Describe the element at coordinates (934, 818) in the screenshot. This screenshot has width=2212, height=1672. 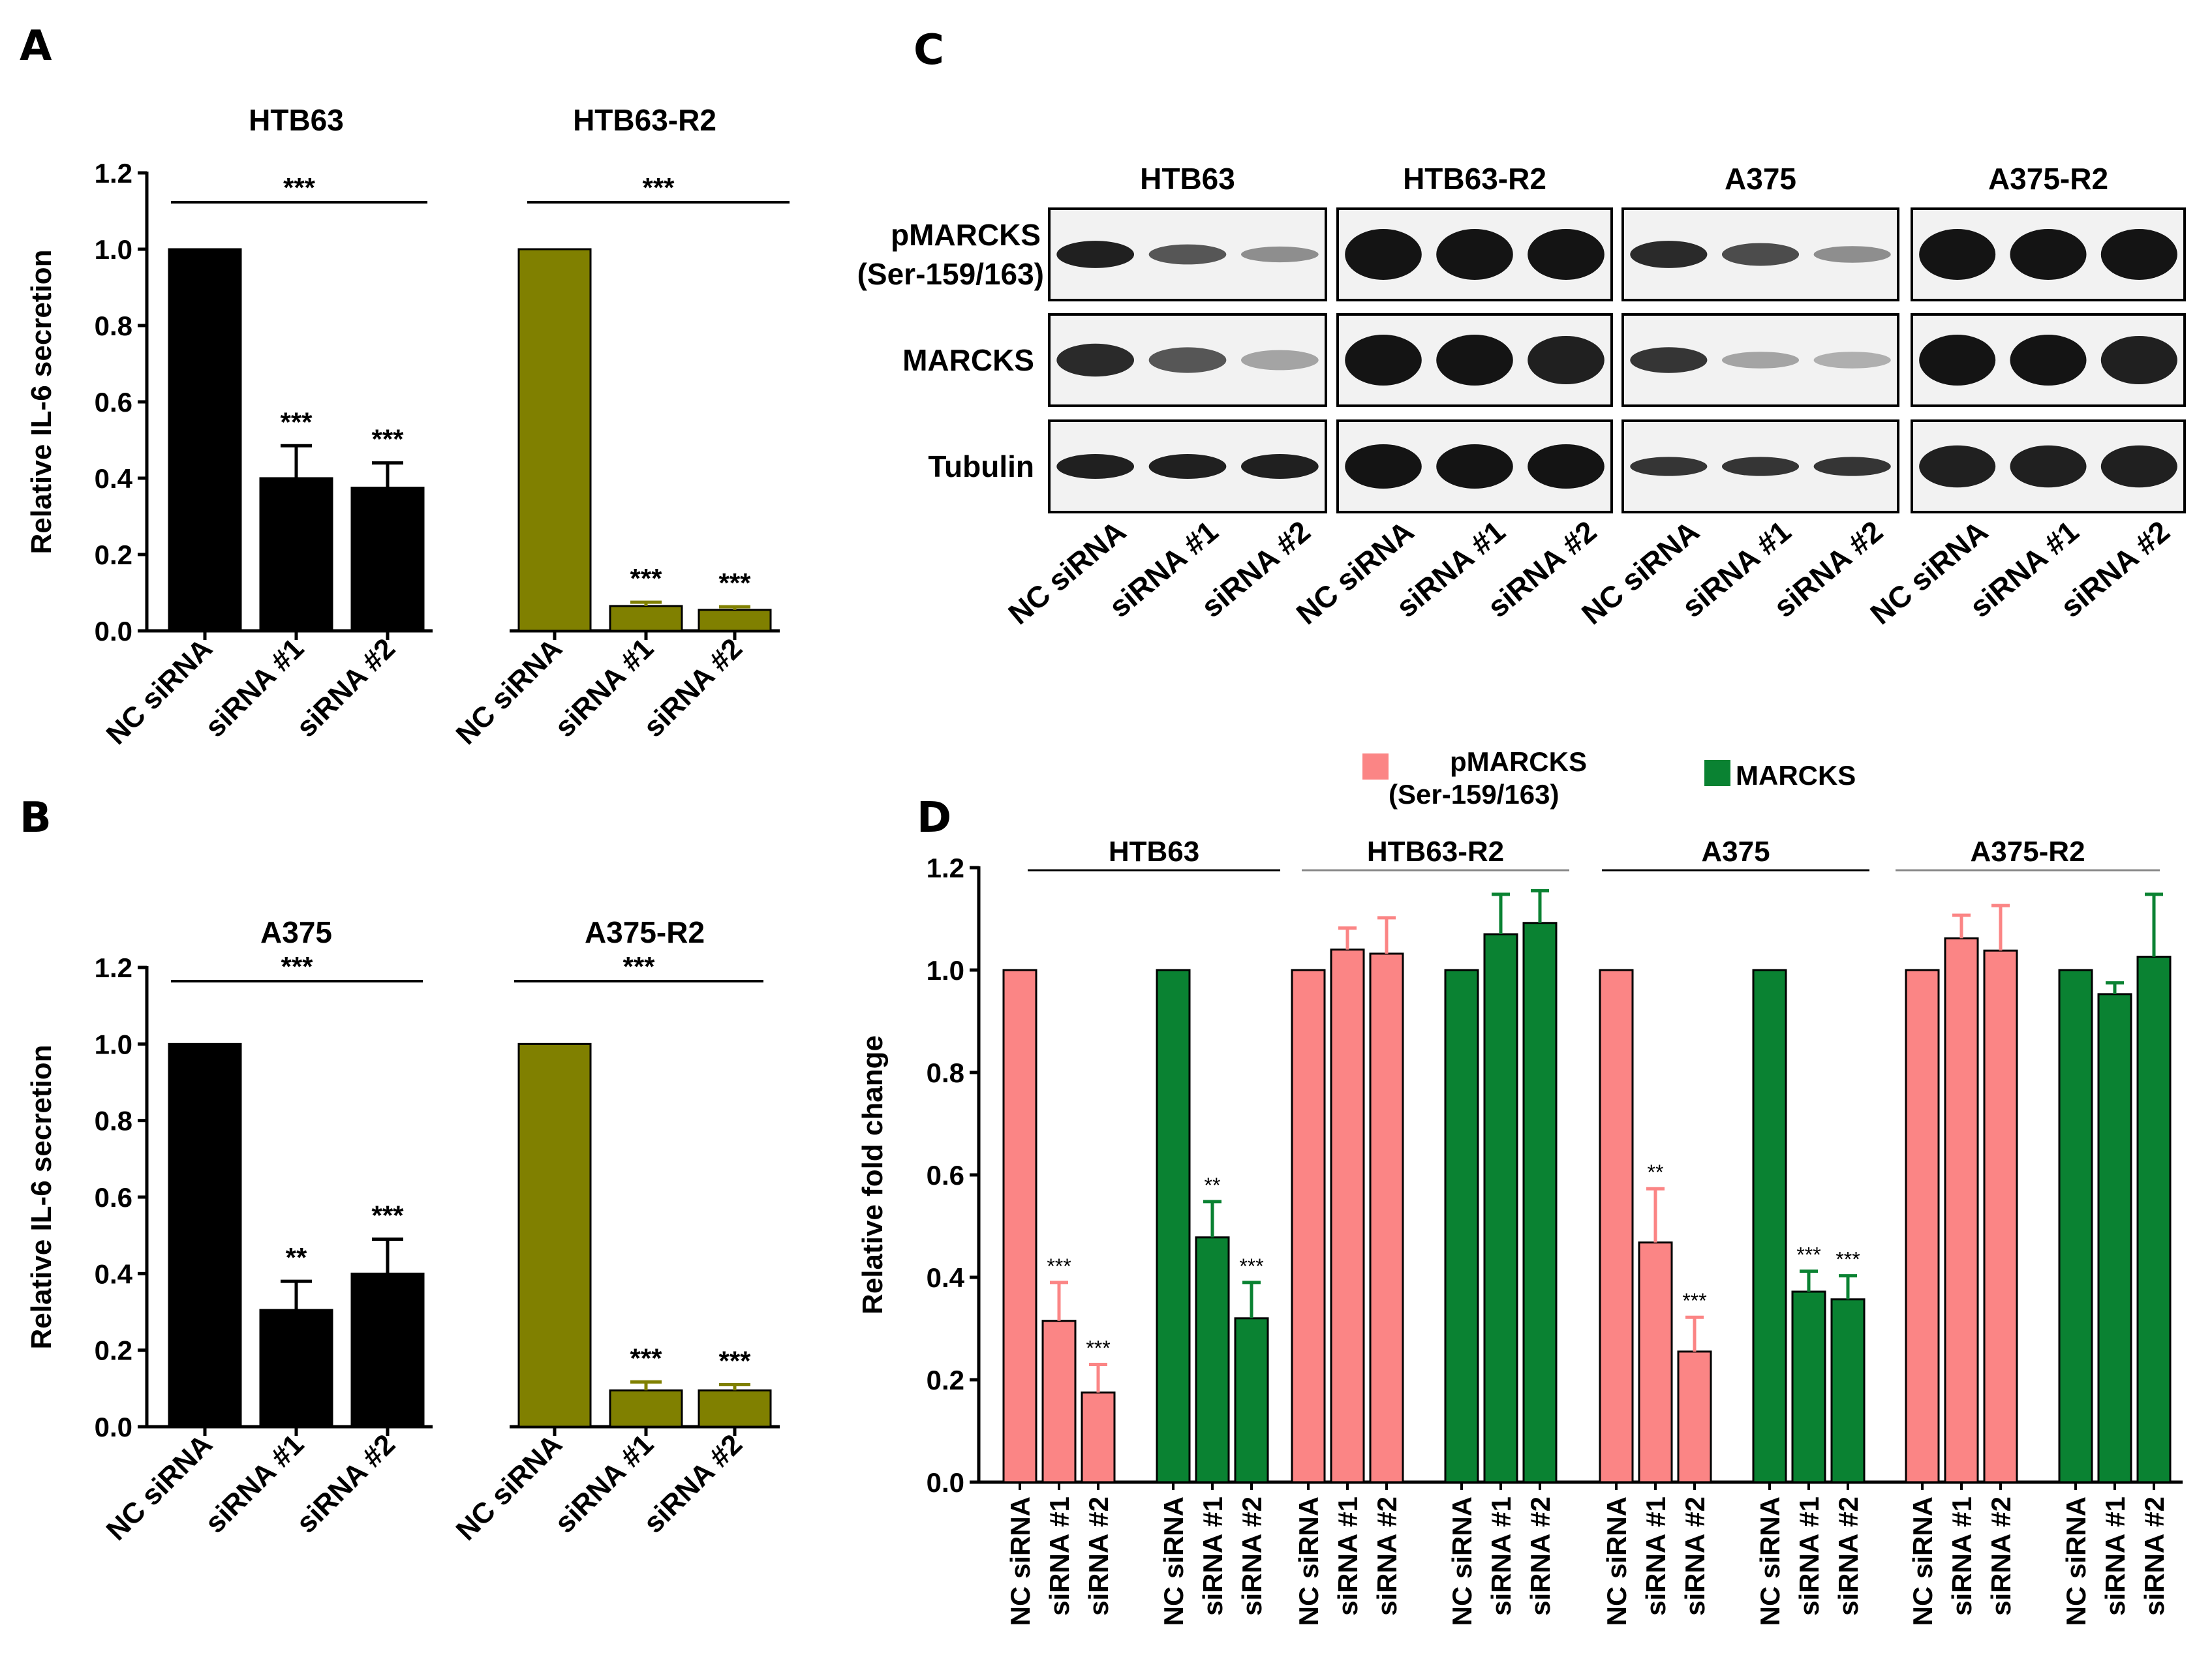
I see `panel-label-d: D` at that location.